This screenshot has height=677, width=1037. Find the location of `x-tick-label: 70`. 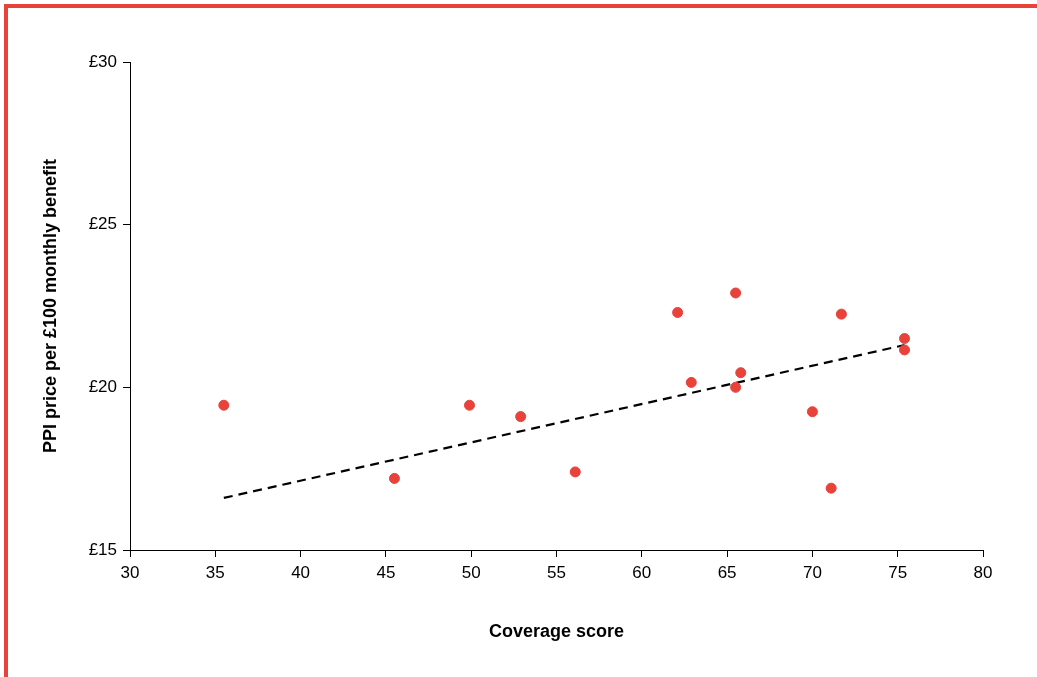

x-tick-label: 70 is located at coordinates (812, 572).